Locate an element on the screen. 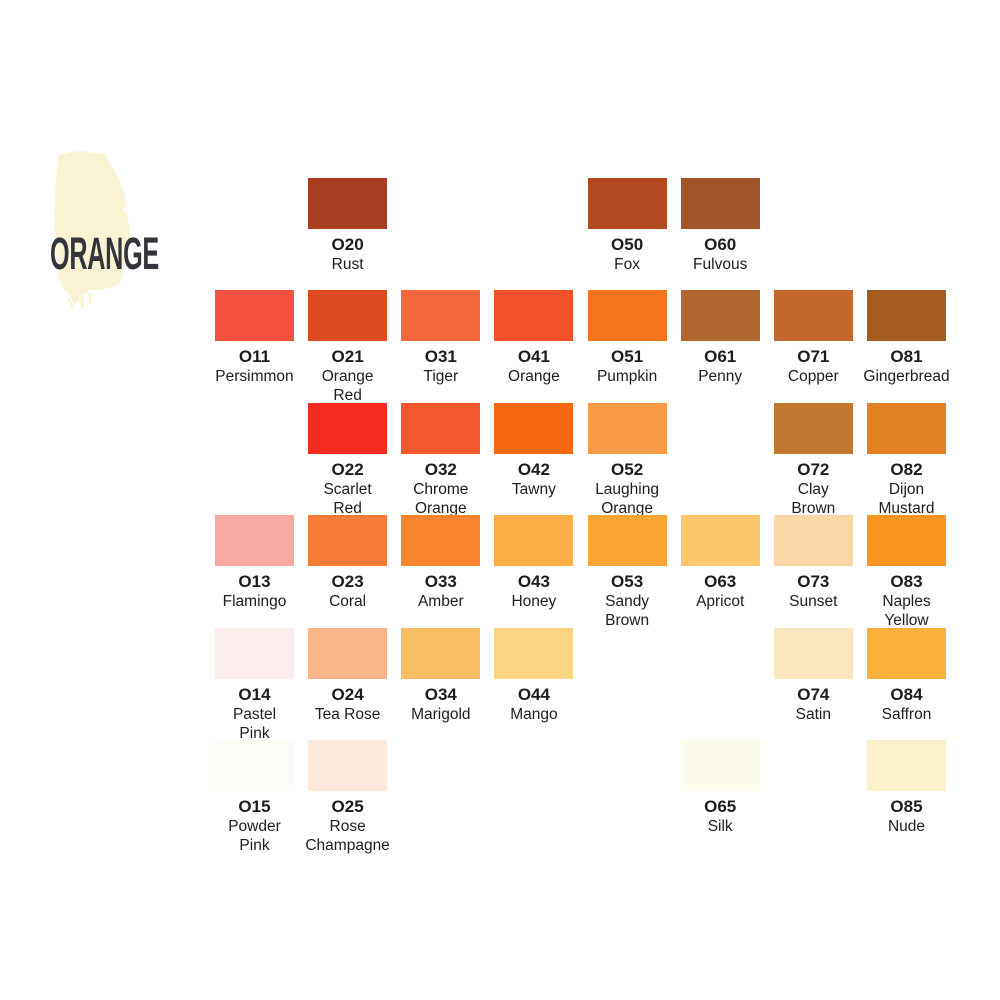 The width and height of the screenshot is (1000, 1000). swatch-cell-O71: O71 Copper is located at coordinates (813, 345).